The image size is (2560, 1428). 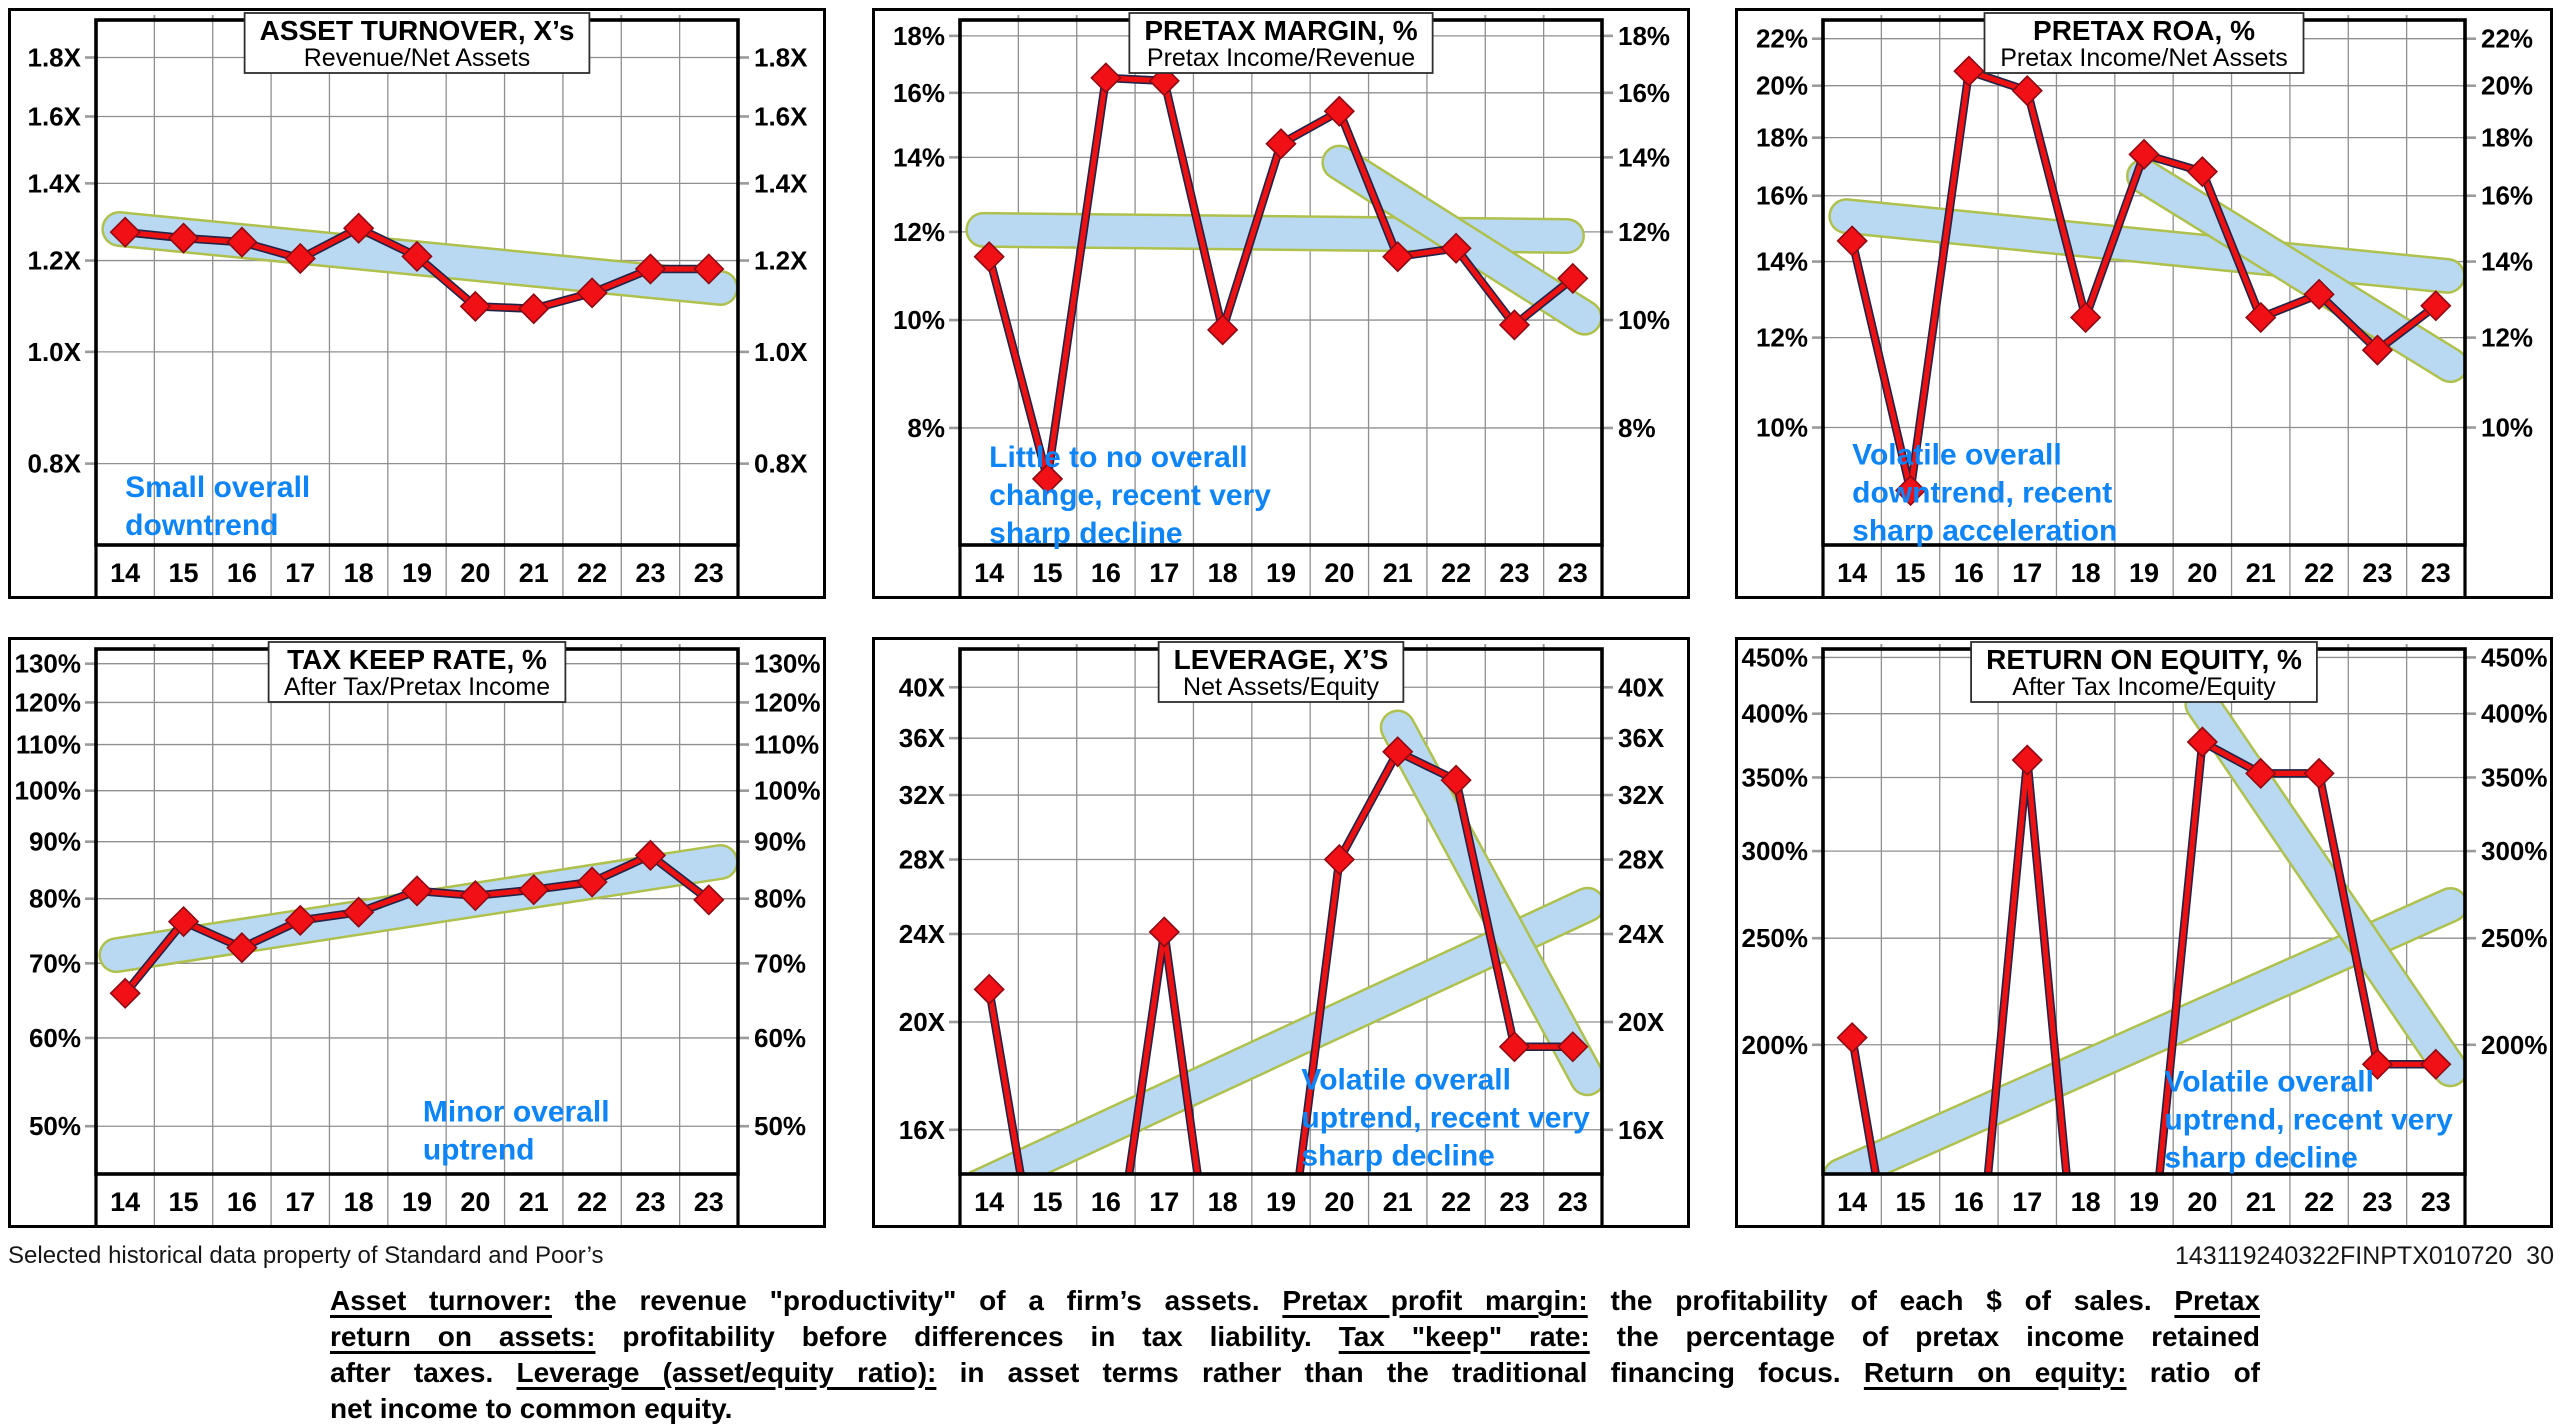 I want to click on ytick-left: 80%, so click(x=55, y=899).